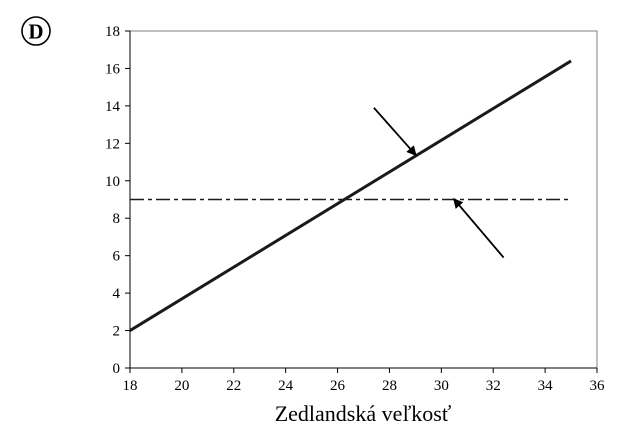  I want to click on panel-badge-circle, so click(36, 31).